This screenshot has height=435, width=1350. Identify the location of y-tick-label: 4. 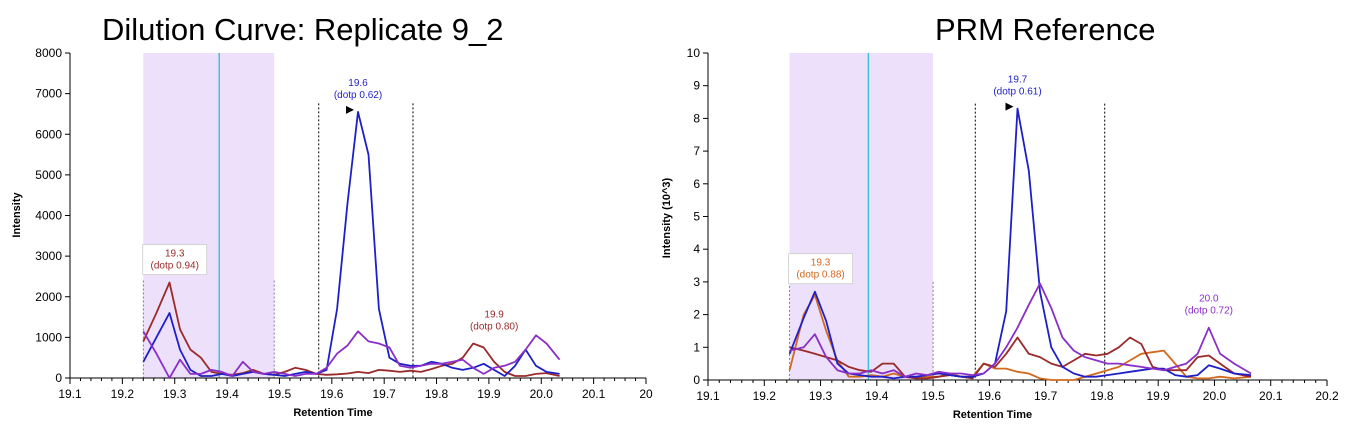
(696, 249).